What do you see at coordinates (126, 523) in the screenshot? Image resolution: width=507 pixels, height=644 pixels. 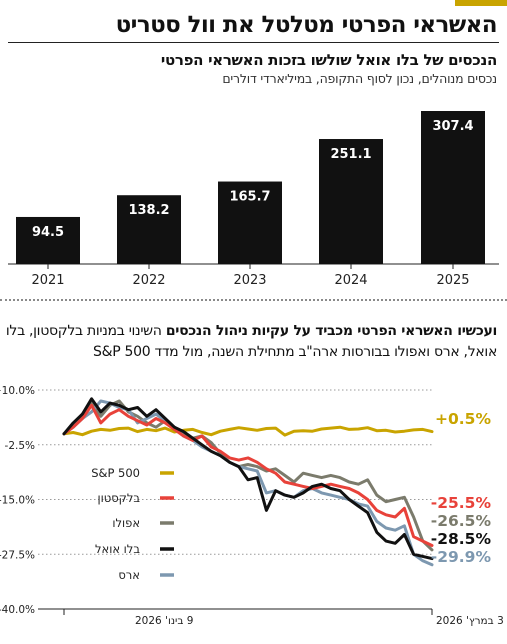 I see `legend-label: אפולו` at bounding box center [126, 523].